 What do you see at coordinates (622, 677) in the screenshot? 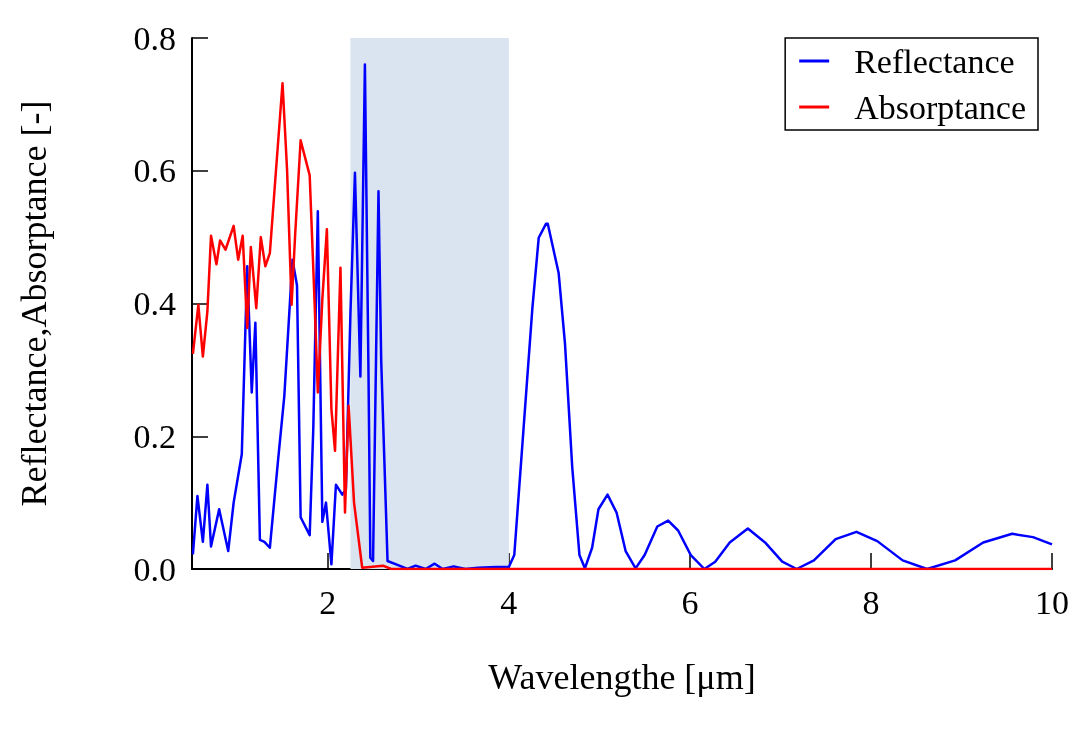
I see `x-axis-title: Wavelengthe [μm]` at bounding box center [622, 677].